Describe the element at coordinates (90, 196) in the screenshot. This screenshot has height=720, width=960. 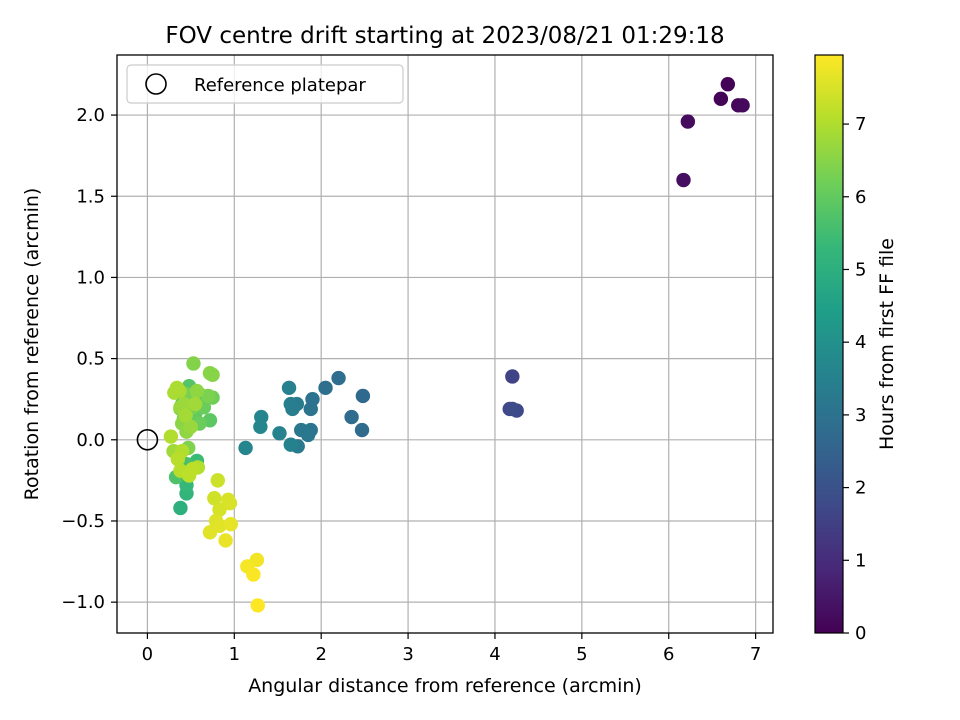
I see `y-tick-label: 1.5` at that location.